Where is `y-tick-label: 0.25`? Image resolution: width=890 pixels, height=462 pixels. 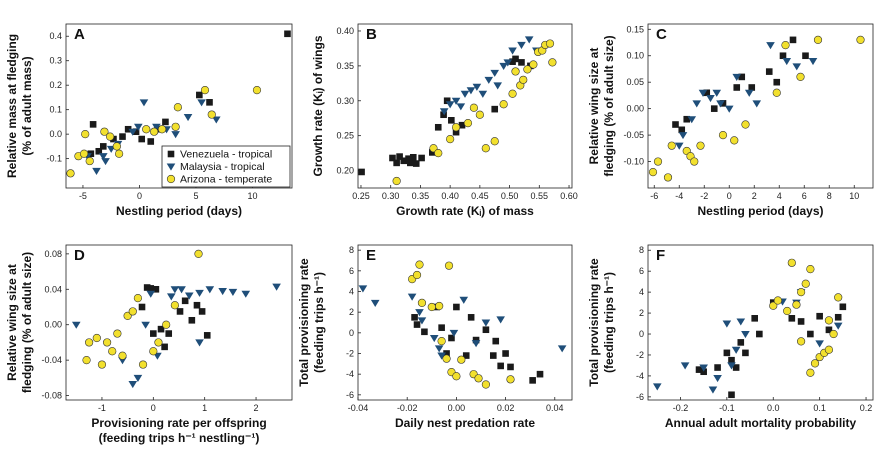
y-tick-label: 0.25 is located at coordinates (345, 136).